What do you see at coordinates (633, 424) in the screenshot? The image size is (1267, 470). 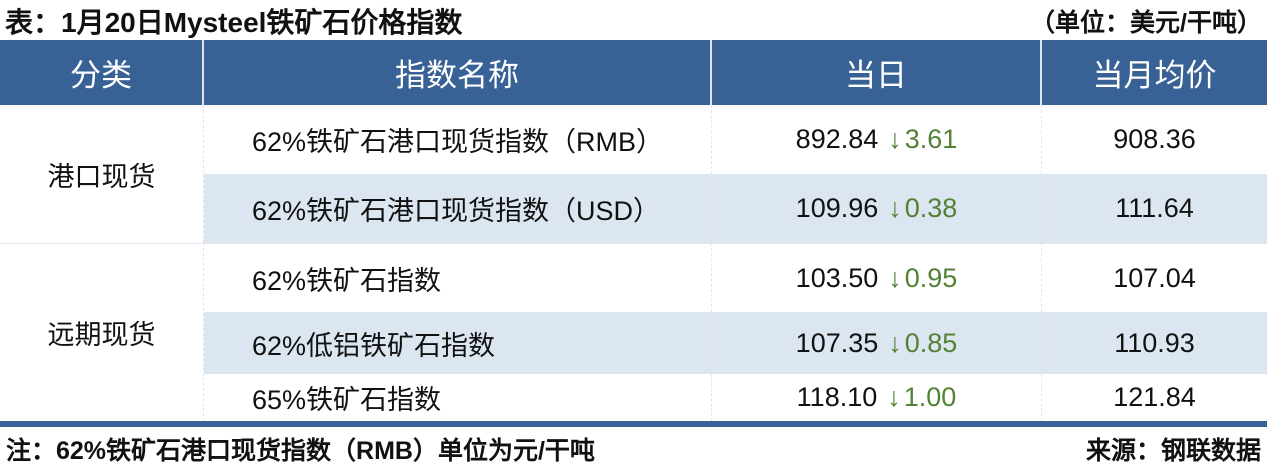 I see `table-bottom-rule` at bounding box center [633, 424].